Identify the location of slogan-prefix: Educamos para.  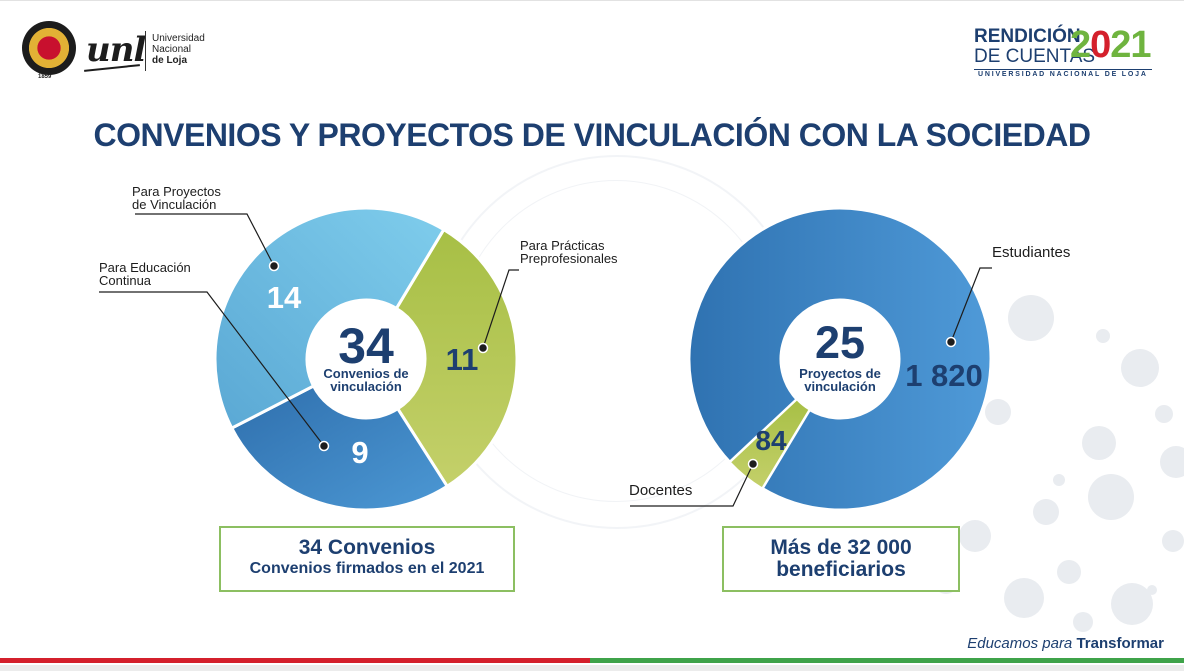
(1022, 643).